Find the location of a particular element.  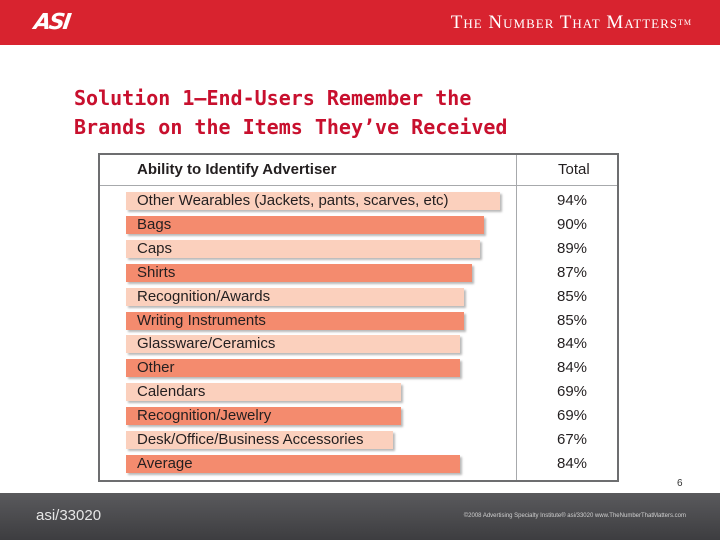

asi-logo: ASI is located at coordinates (51, 22).